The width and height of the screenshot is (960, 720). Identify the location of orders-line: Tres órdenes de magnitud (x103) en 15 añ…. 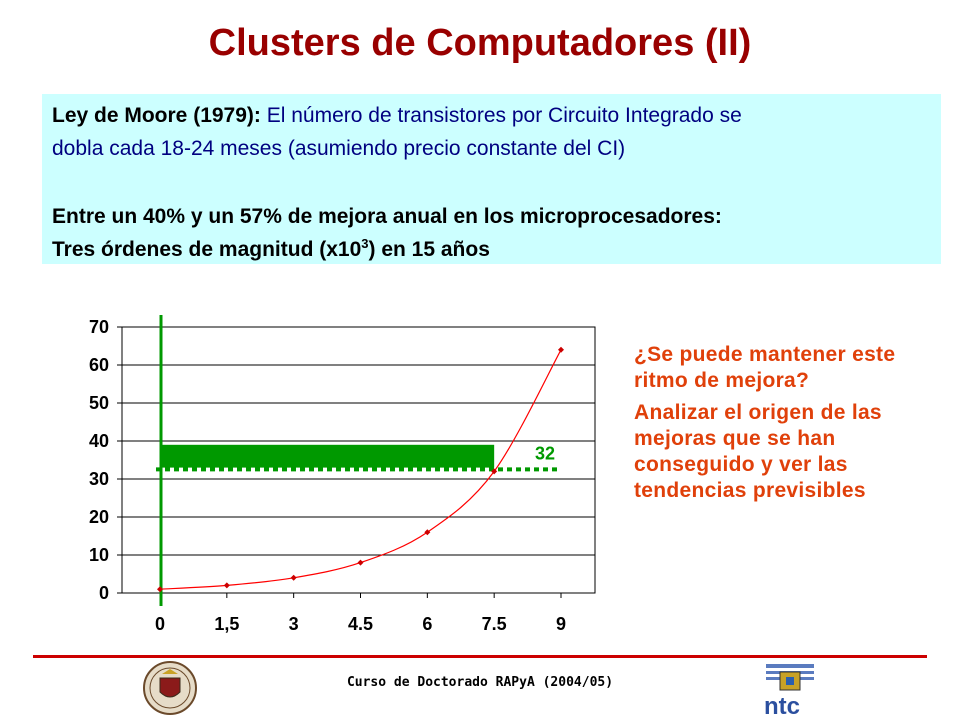
(271, 249).